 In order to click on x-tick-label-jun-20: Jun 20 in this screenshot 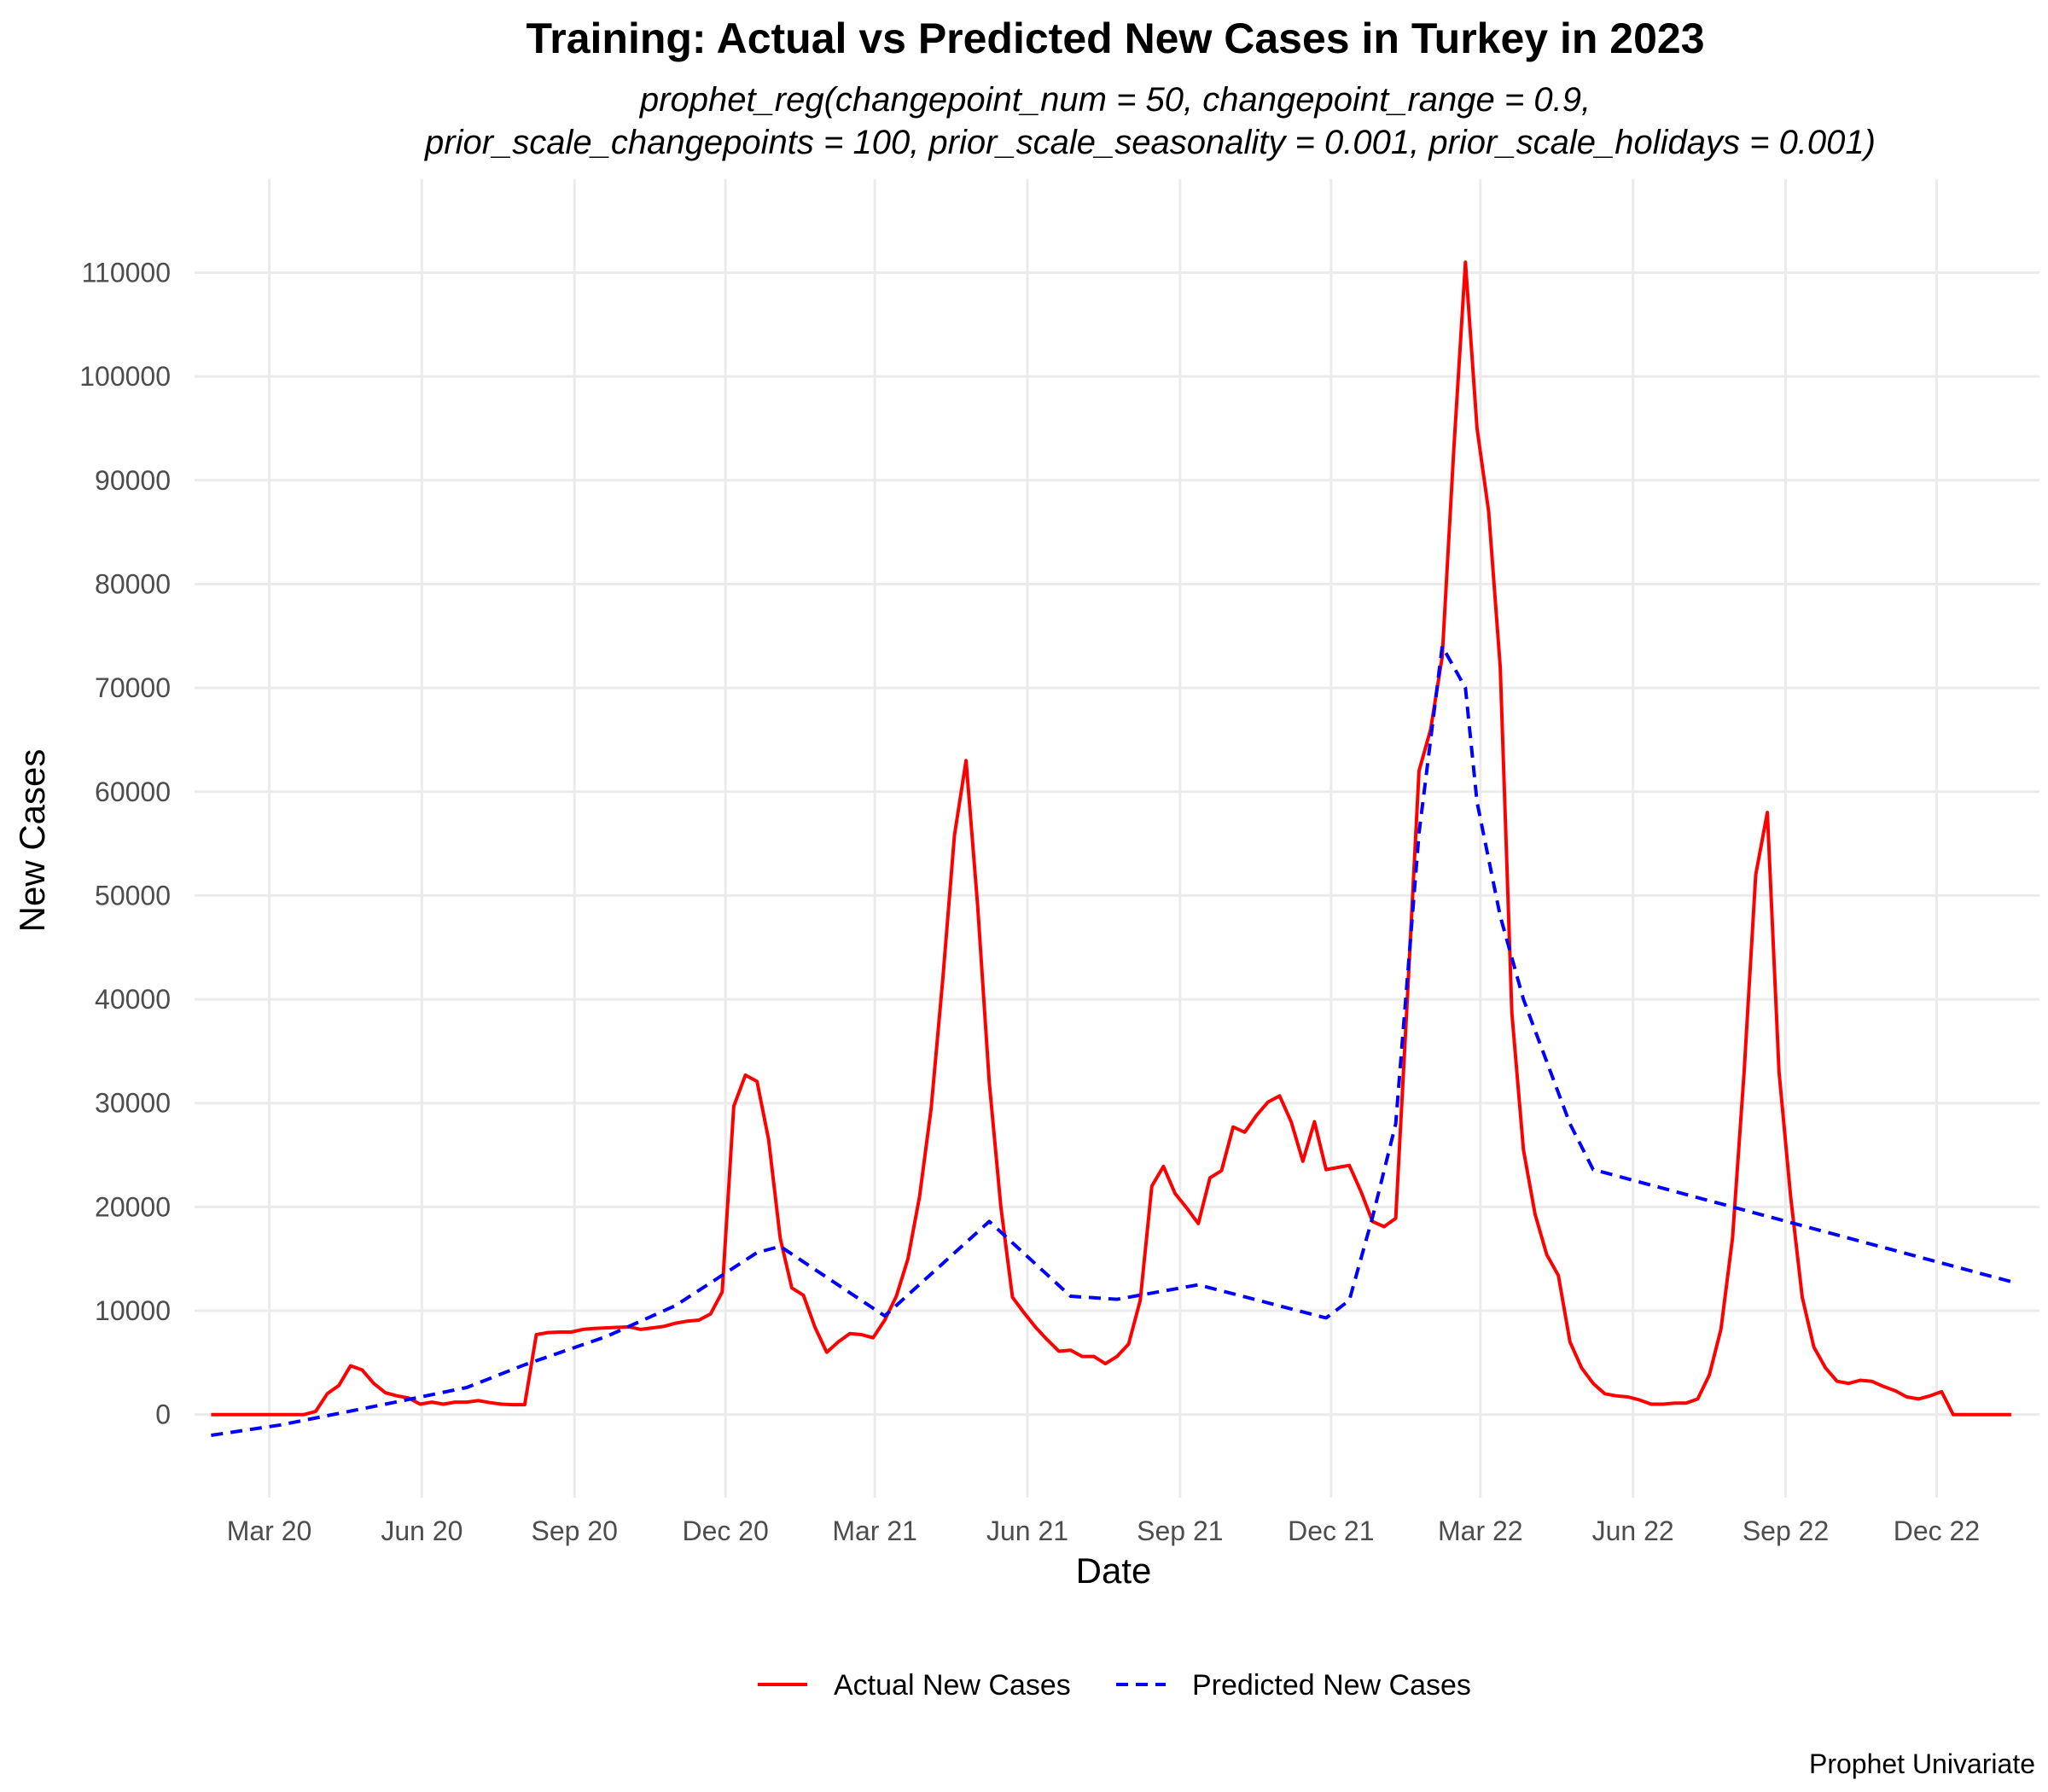, I will do `click(422, 1531)`.